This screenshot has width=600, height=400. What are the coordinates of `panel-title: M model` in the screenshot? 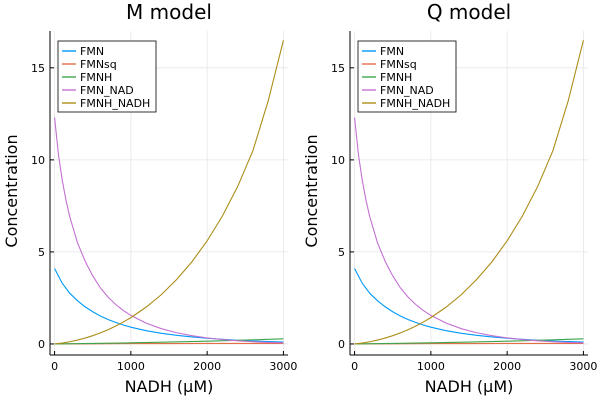 It's located at (169, 12).